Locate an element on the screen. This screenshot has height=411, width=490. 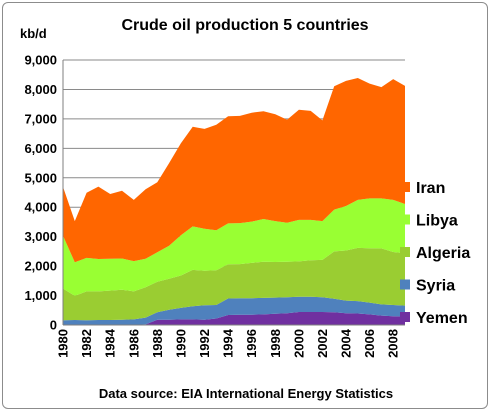
x-tick-label: 1996 is located at coordinates (251, 343).